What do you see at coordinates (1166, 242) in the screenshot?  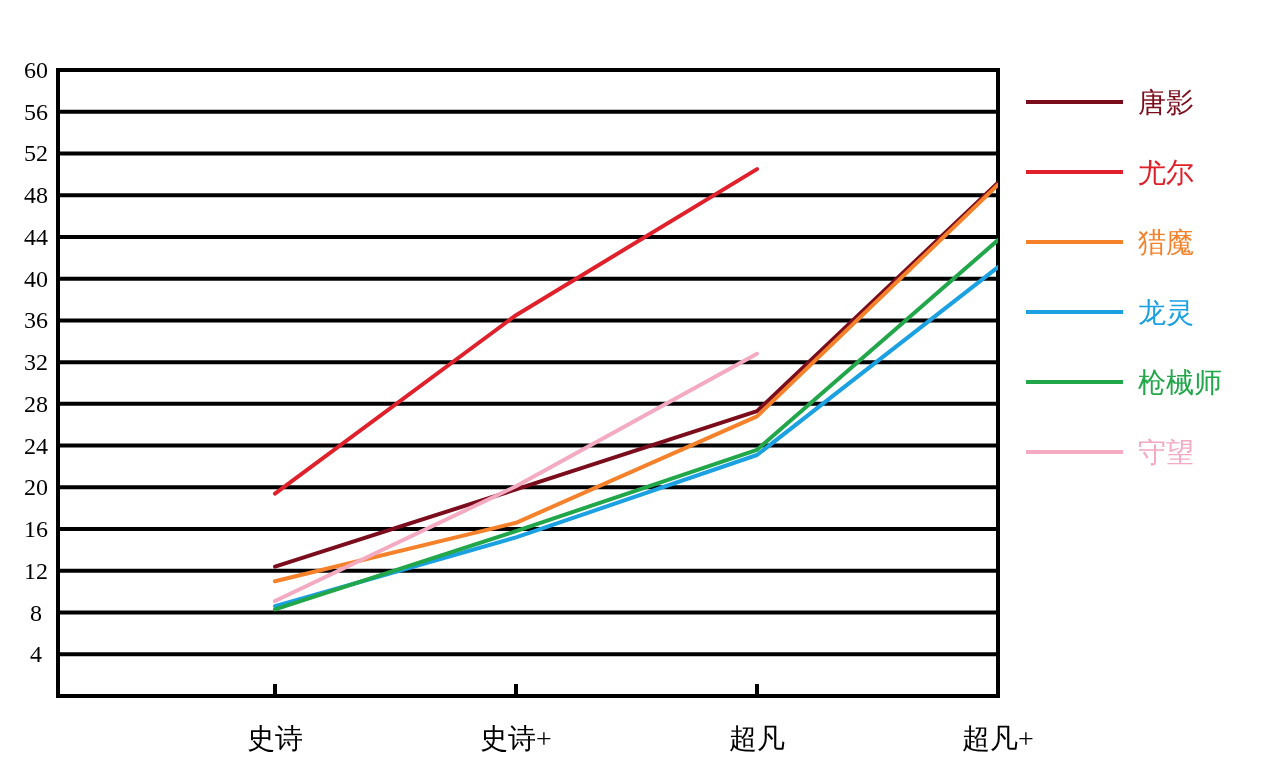 I see `legend-label: 猎魔` at bounding box center [1166, 242].